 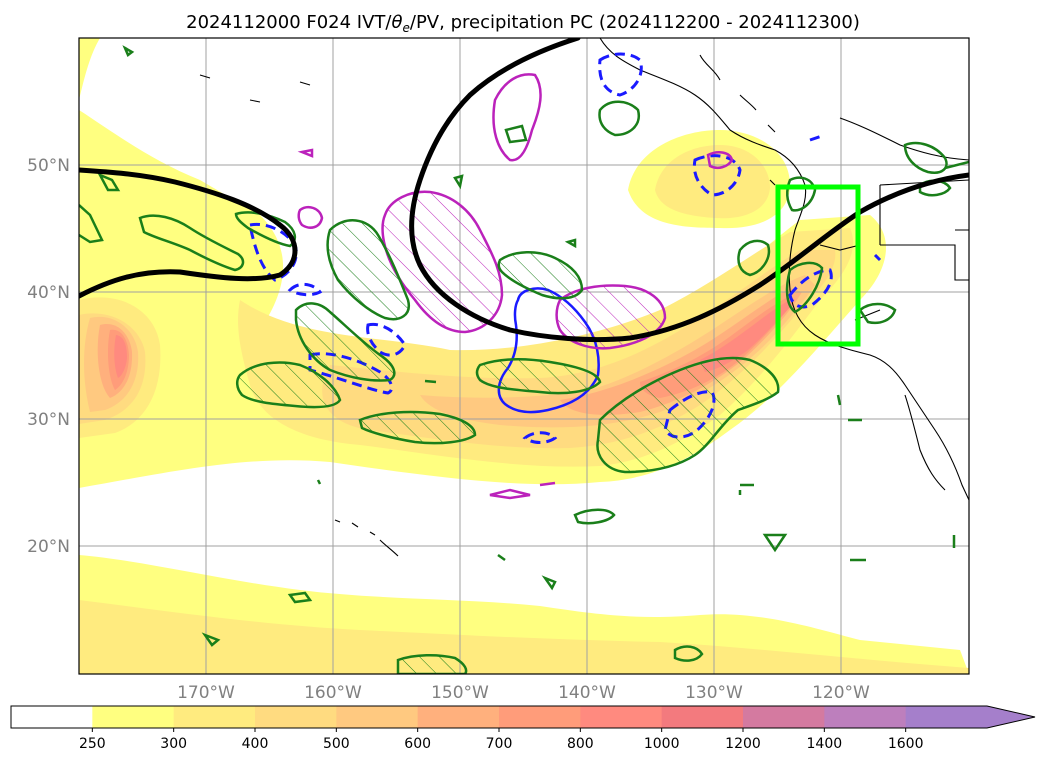 What do you see at coordinates (92, 744) in the screenshot?
I see `colorbar-tick-label: 250` at bounding box center [92, 744].